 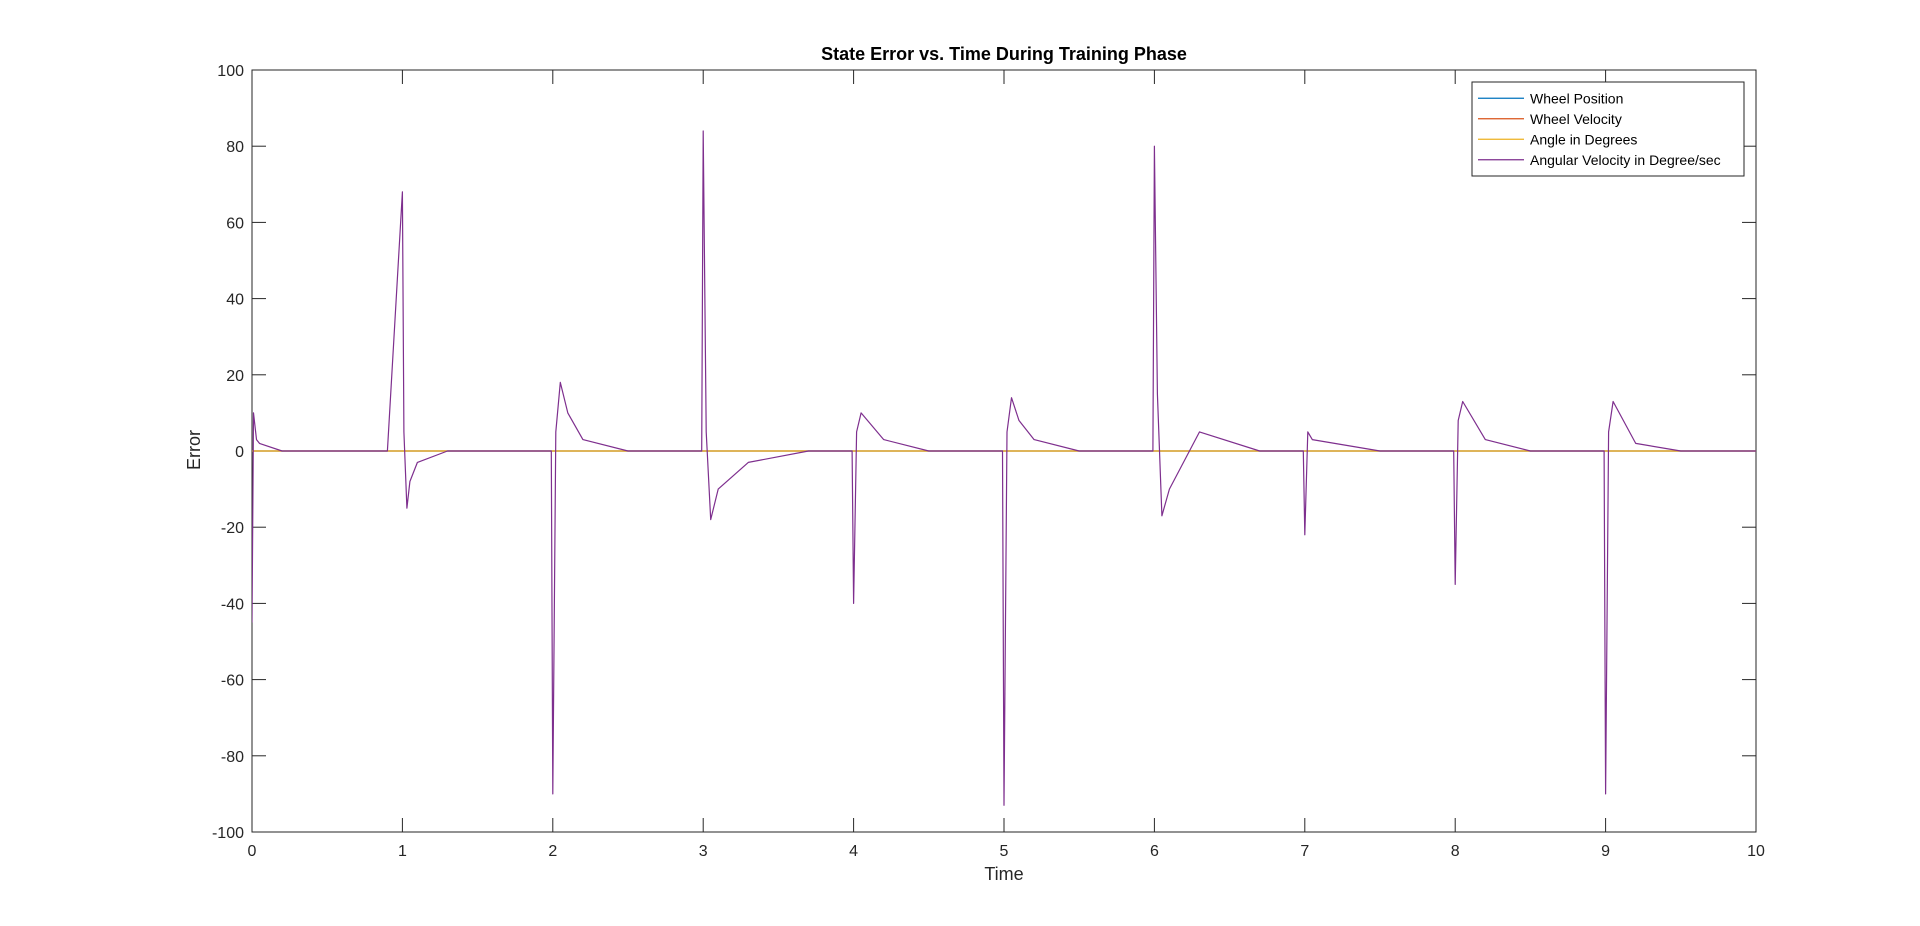 I want to click on x-tick-label: 4, so click(x=853, y=851).